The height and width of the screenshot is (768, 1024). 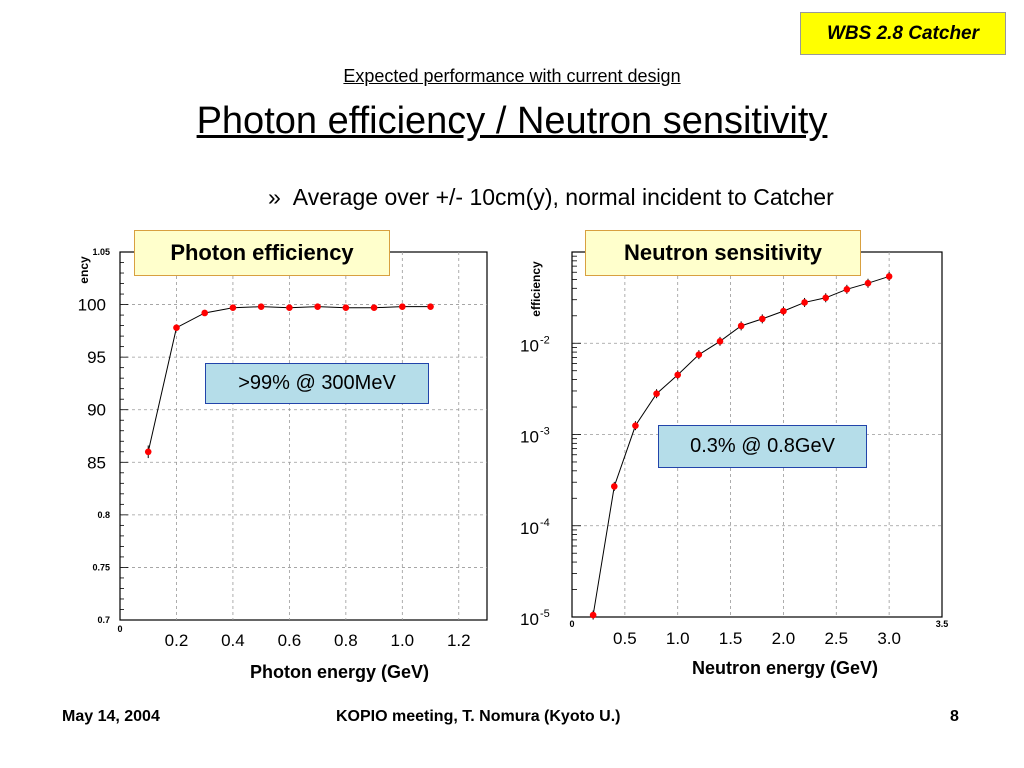 What do you see at coordinates (92, 305) in the screenshot?
I see `photon-y-tick-label: 100` at bounding box center [92, 305].